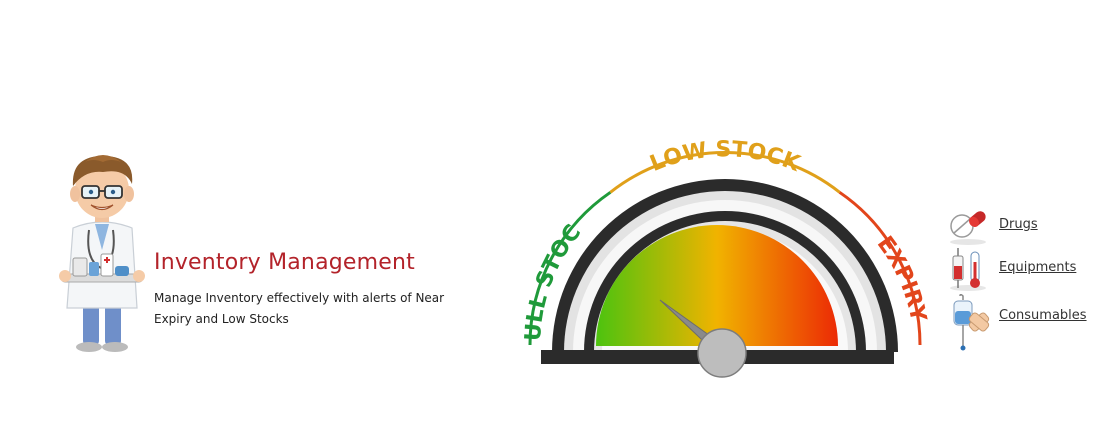 This screenshot has height=423, width=1117. I want to click on pill-icon, so click(968, 228).